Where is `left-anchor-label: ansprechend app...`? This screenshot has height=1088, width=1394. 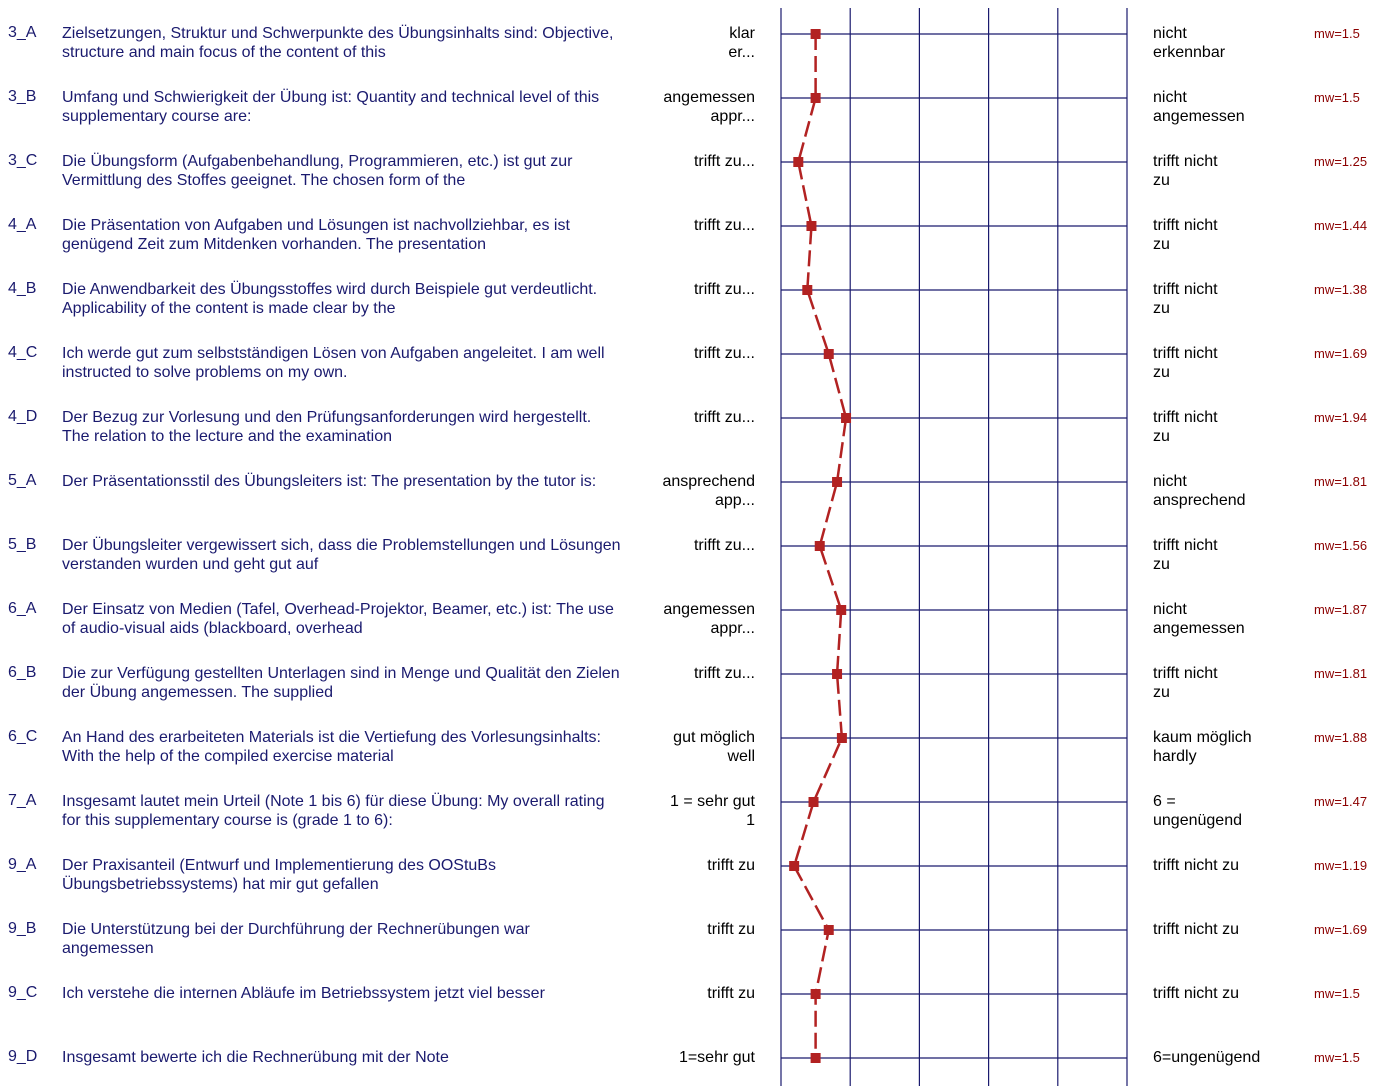
left-anchor-label: ansprechend app... is located at coordinates (675, 491).